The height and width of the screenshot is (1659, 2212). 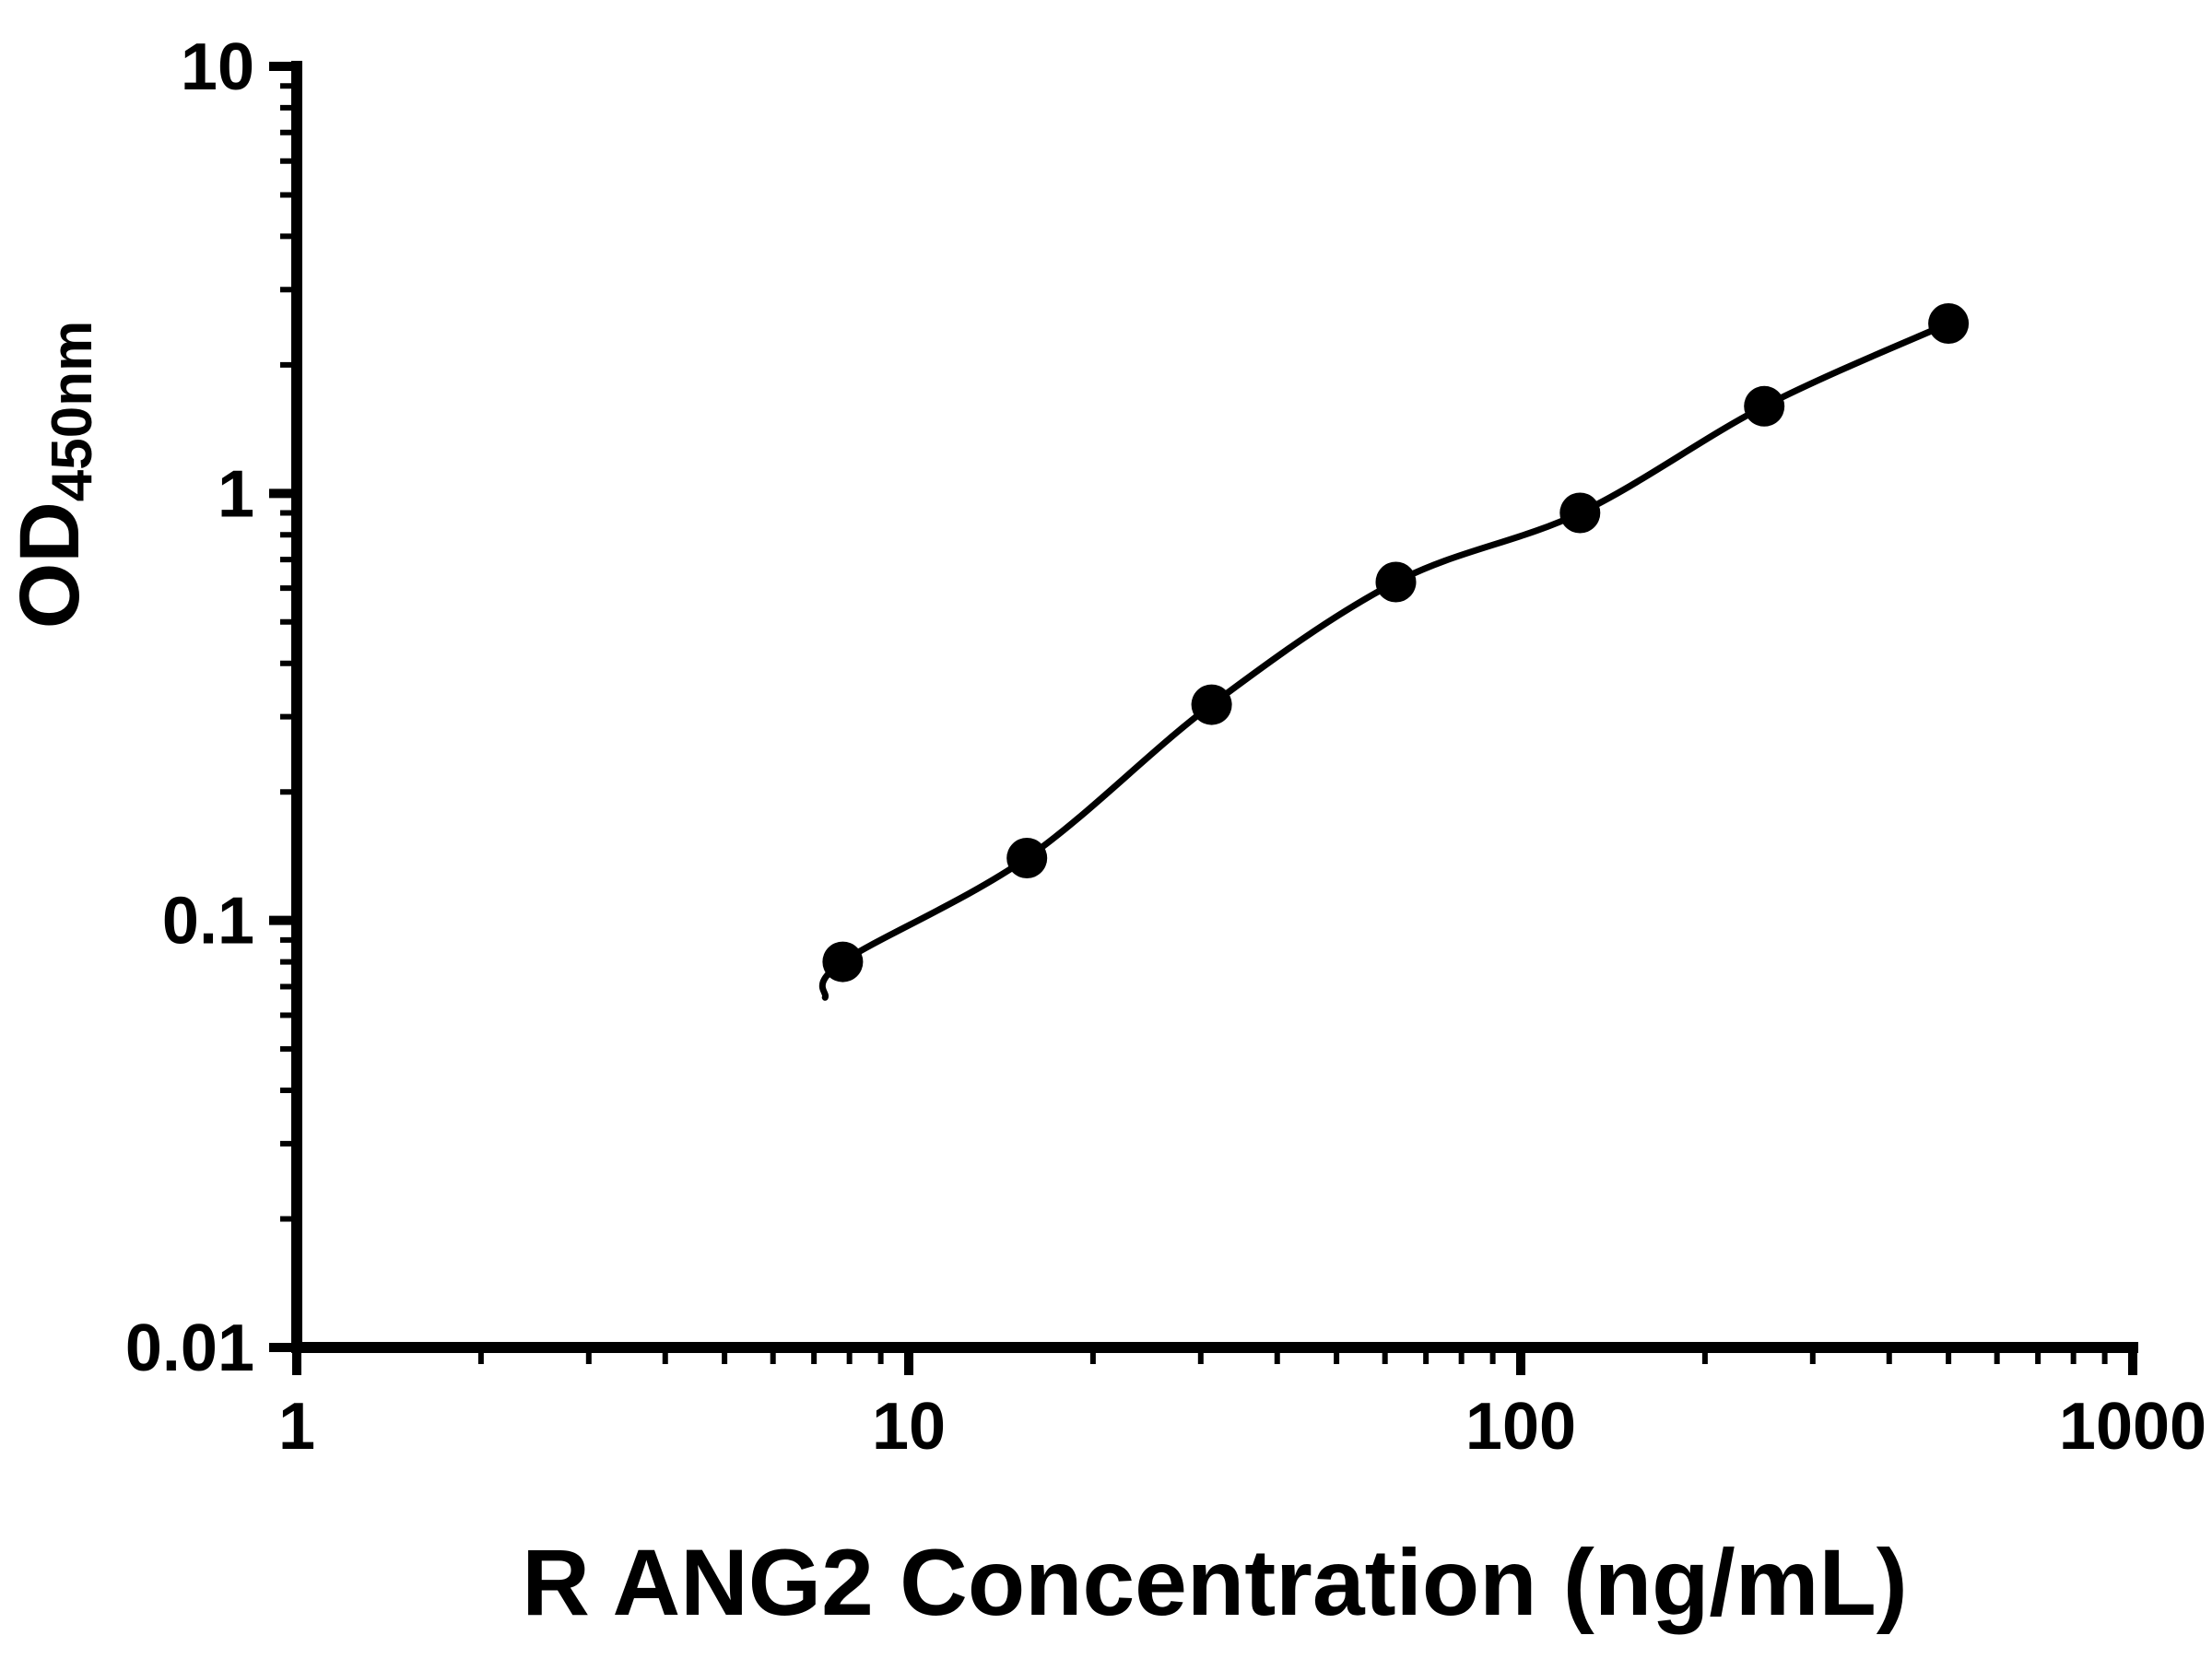 I want to click on y-tick-label: 1, so click(x=236, y=494).